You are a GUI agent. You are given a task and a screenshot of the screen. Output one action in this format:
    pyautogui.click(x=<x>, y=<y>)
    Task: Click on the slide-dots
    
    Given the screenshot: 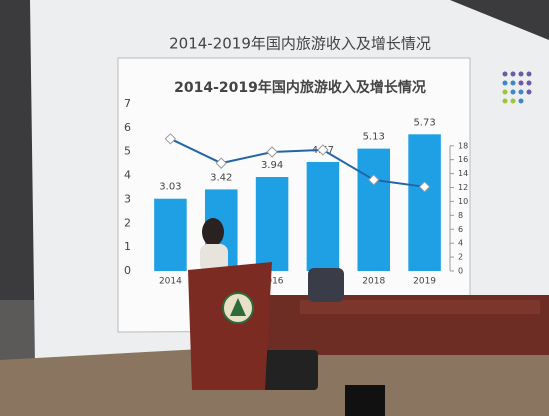 What is the action you would take?
    pyautogui.click(x=517, y=87)
    